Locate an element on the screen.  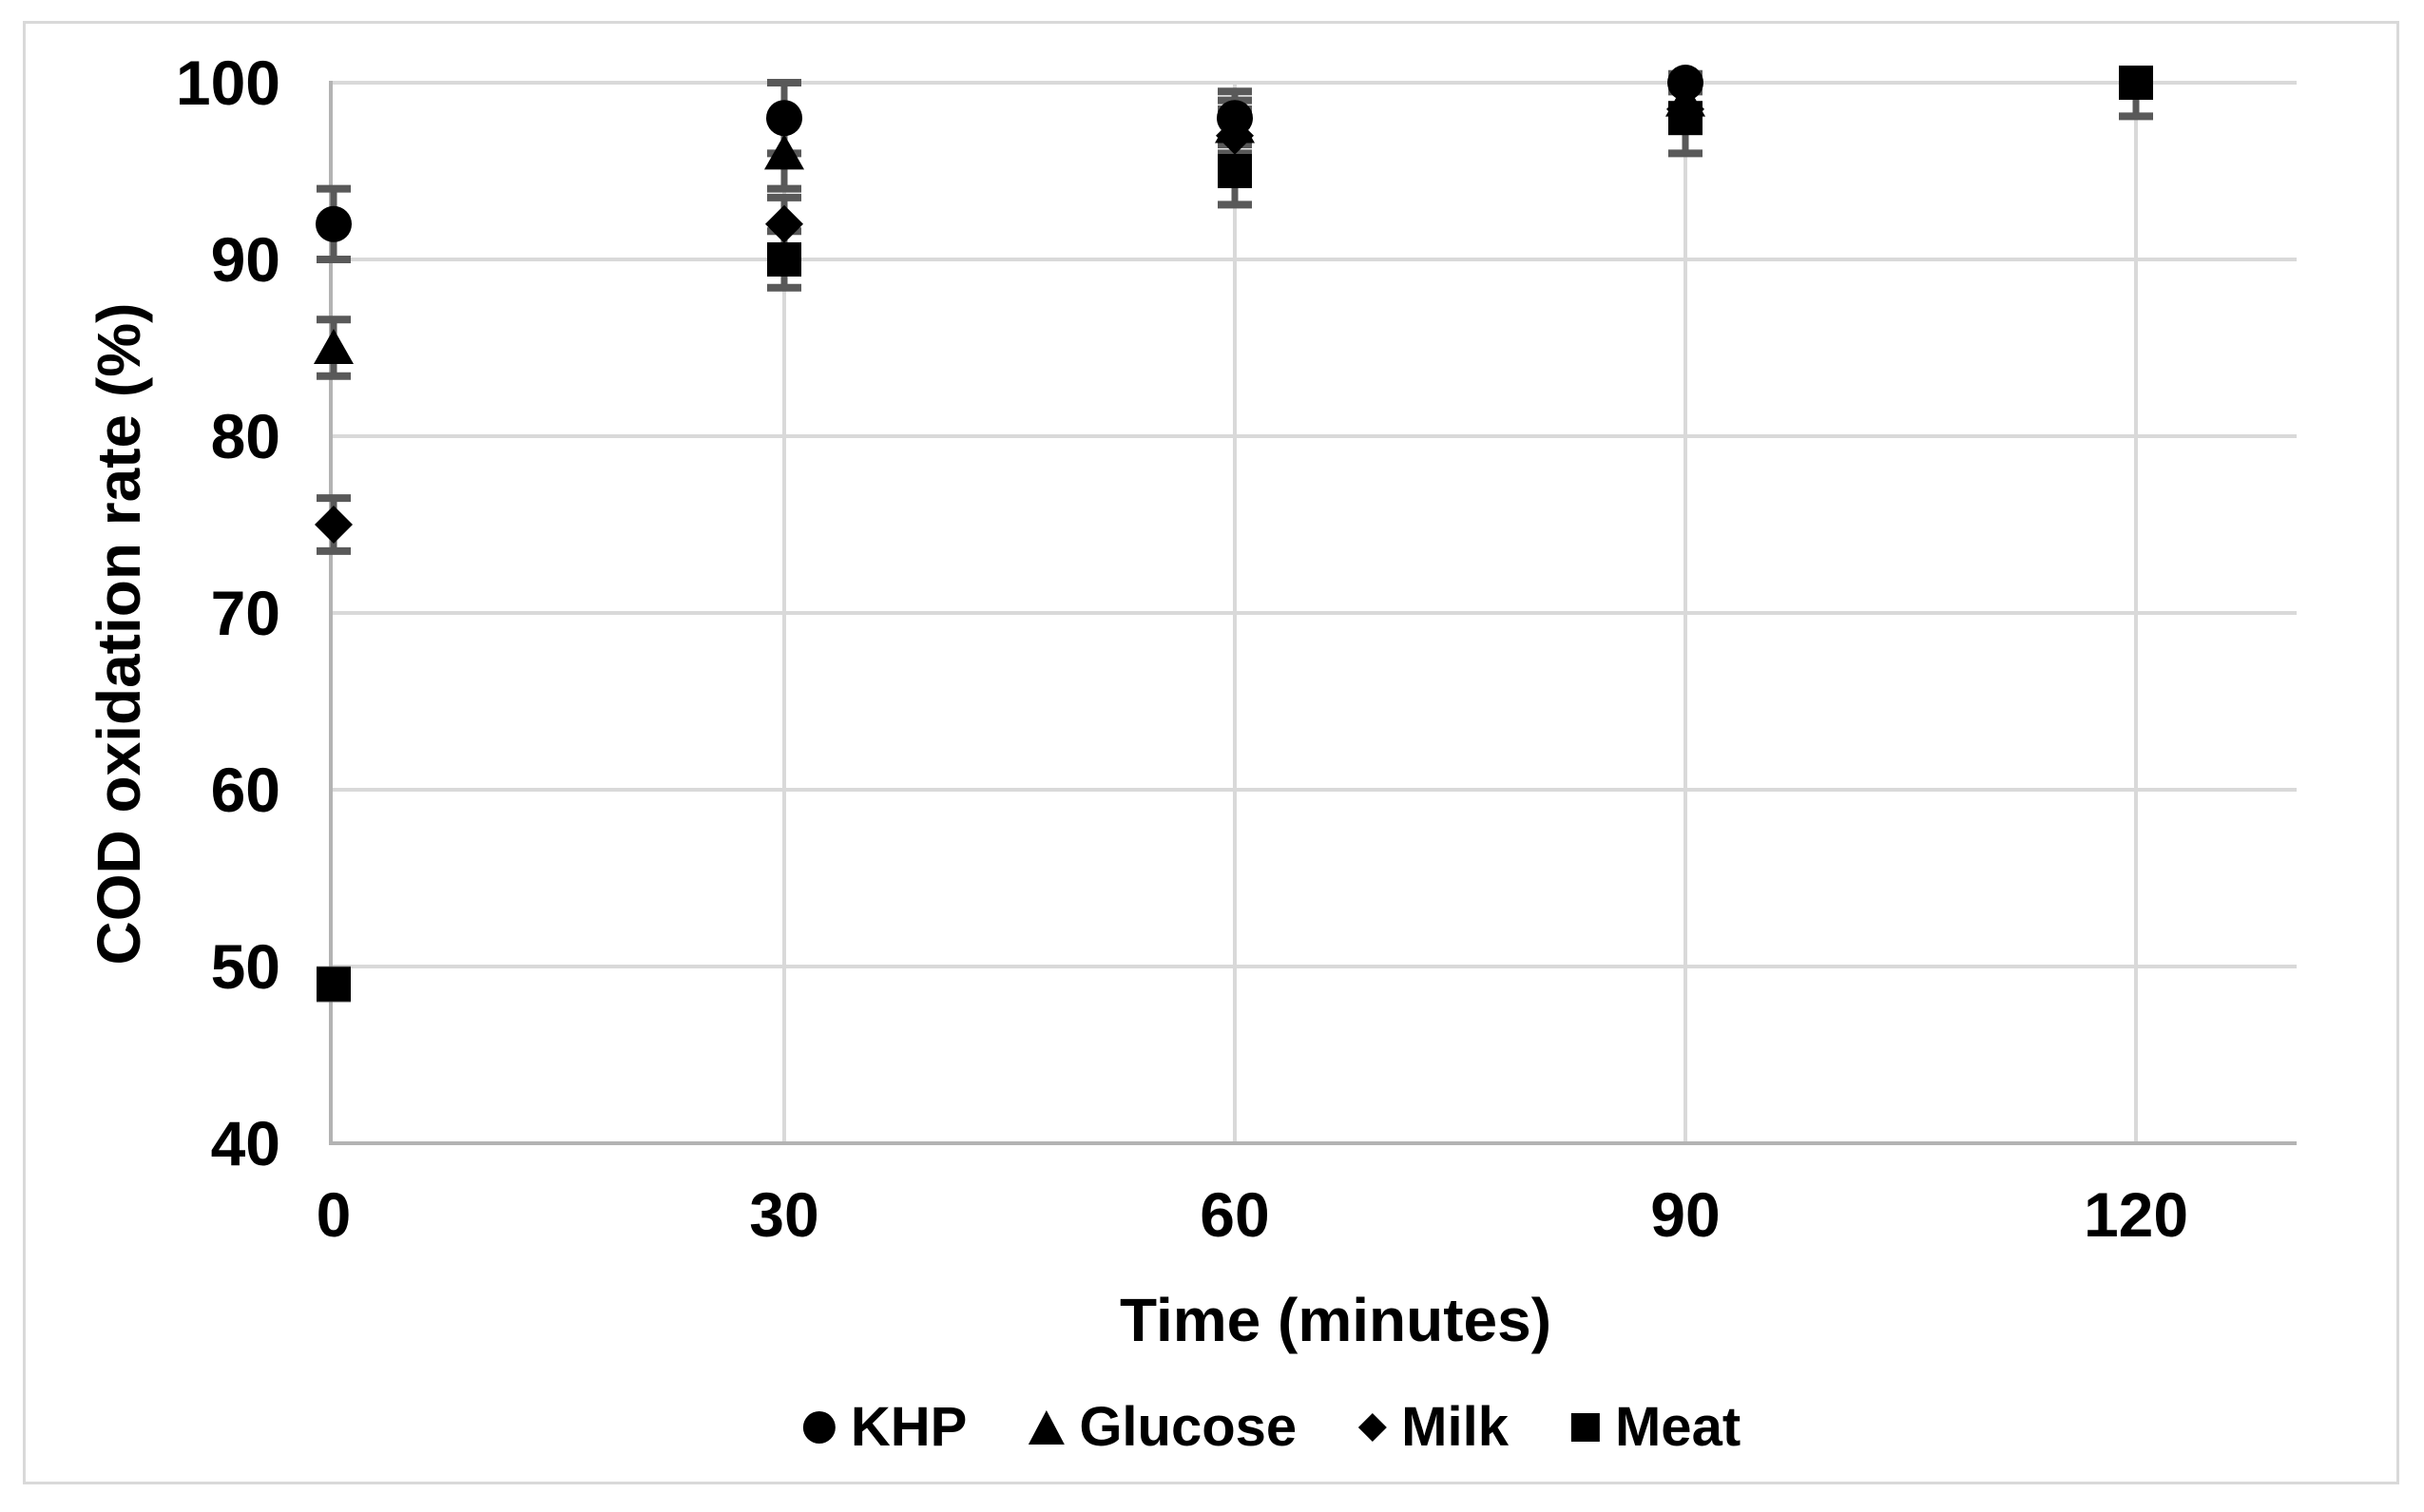
legend-item-meat: Meat is located at coordinates (1655, 1427).